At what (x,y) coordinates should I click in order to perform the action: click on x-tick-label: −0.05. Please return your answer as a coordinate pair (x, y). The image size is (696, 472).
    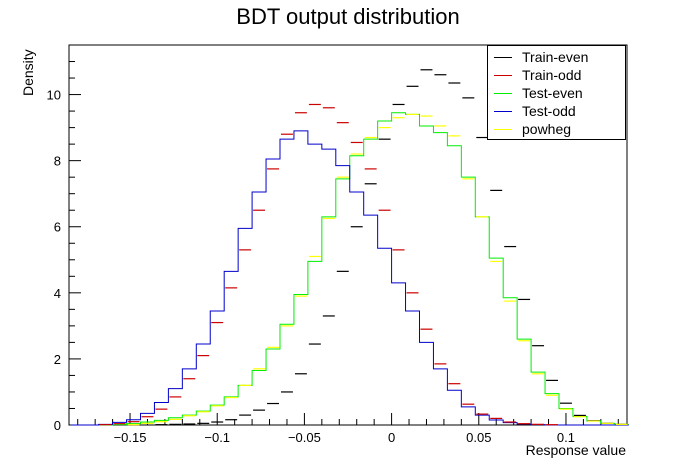
    Looking at the image, I should click on (304, 437).